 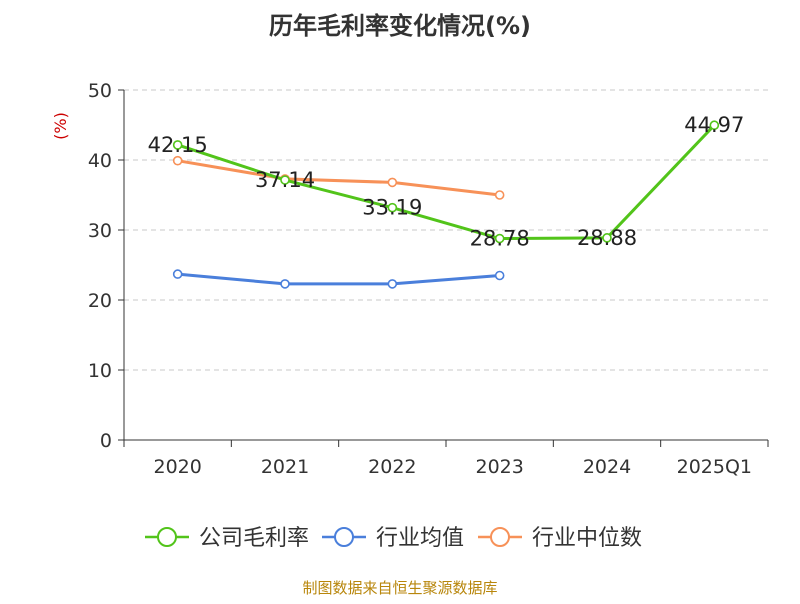 I want to click on x-tick-label: 2021, so click(x=285, y=467).